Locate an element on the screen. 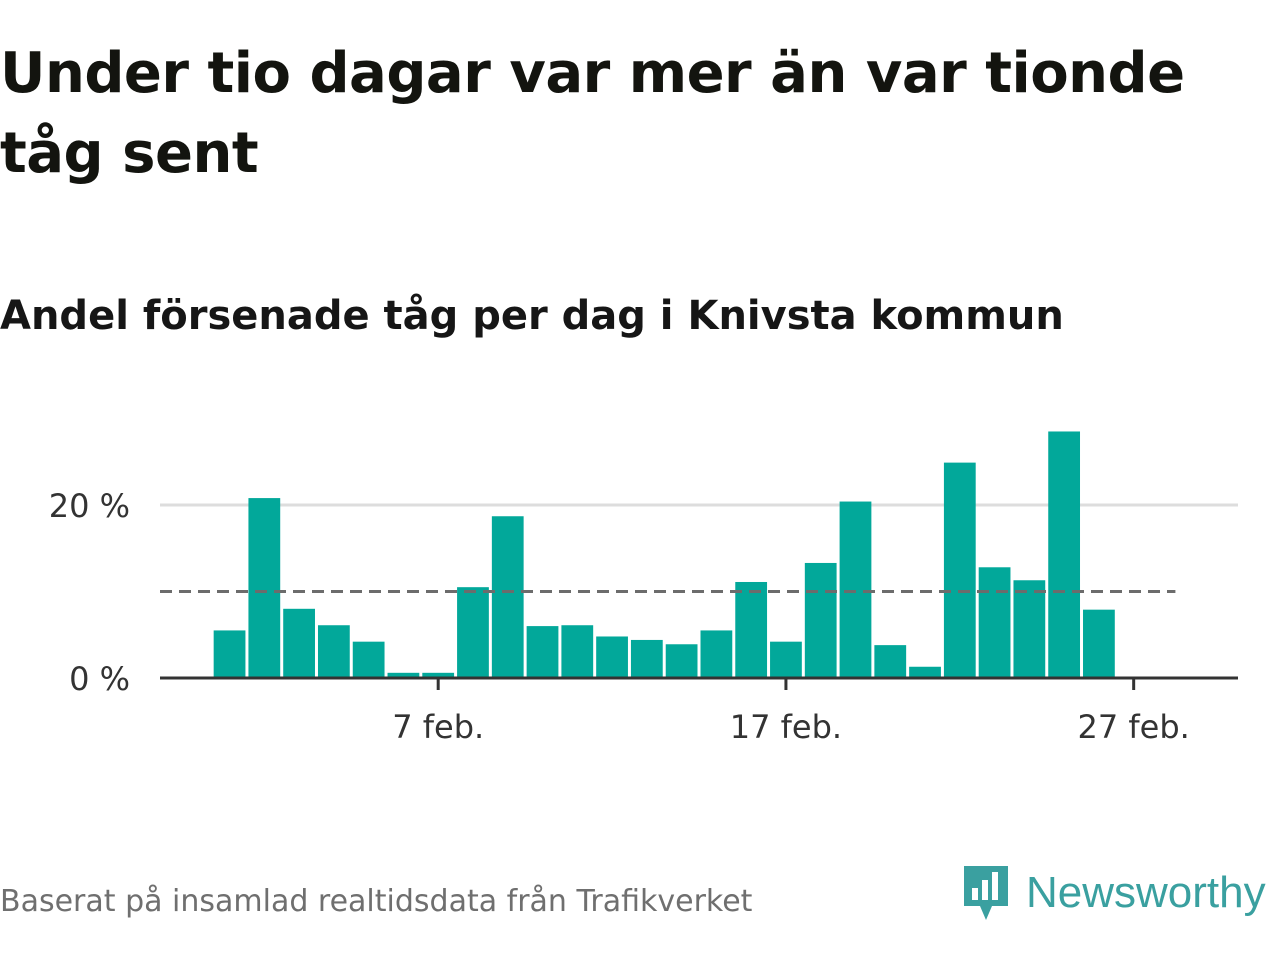 This screenshot has height=960, width=1280. brand-name: Newsworthy is located at coordinates (1146, 892).